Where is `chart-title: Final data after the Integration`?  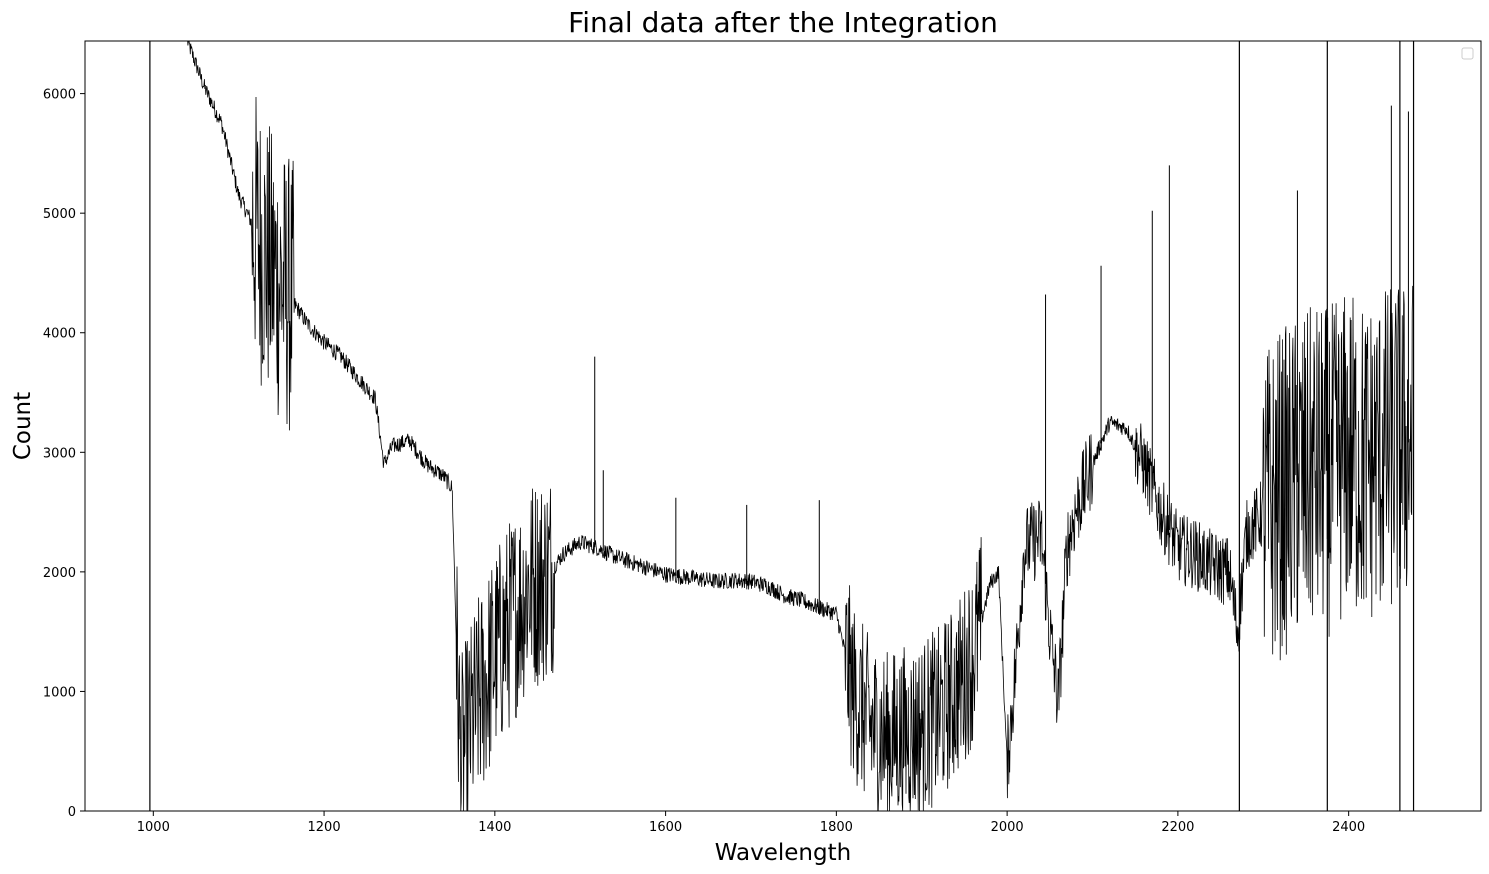 chart-title: Final data after the Integration is located at coordinates (783, 22).